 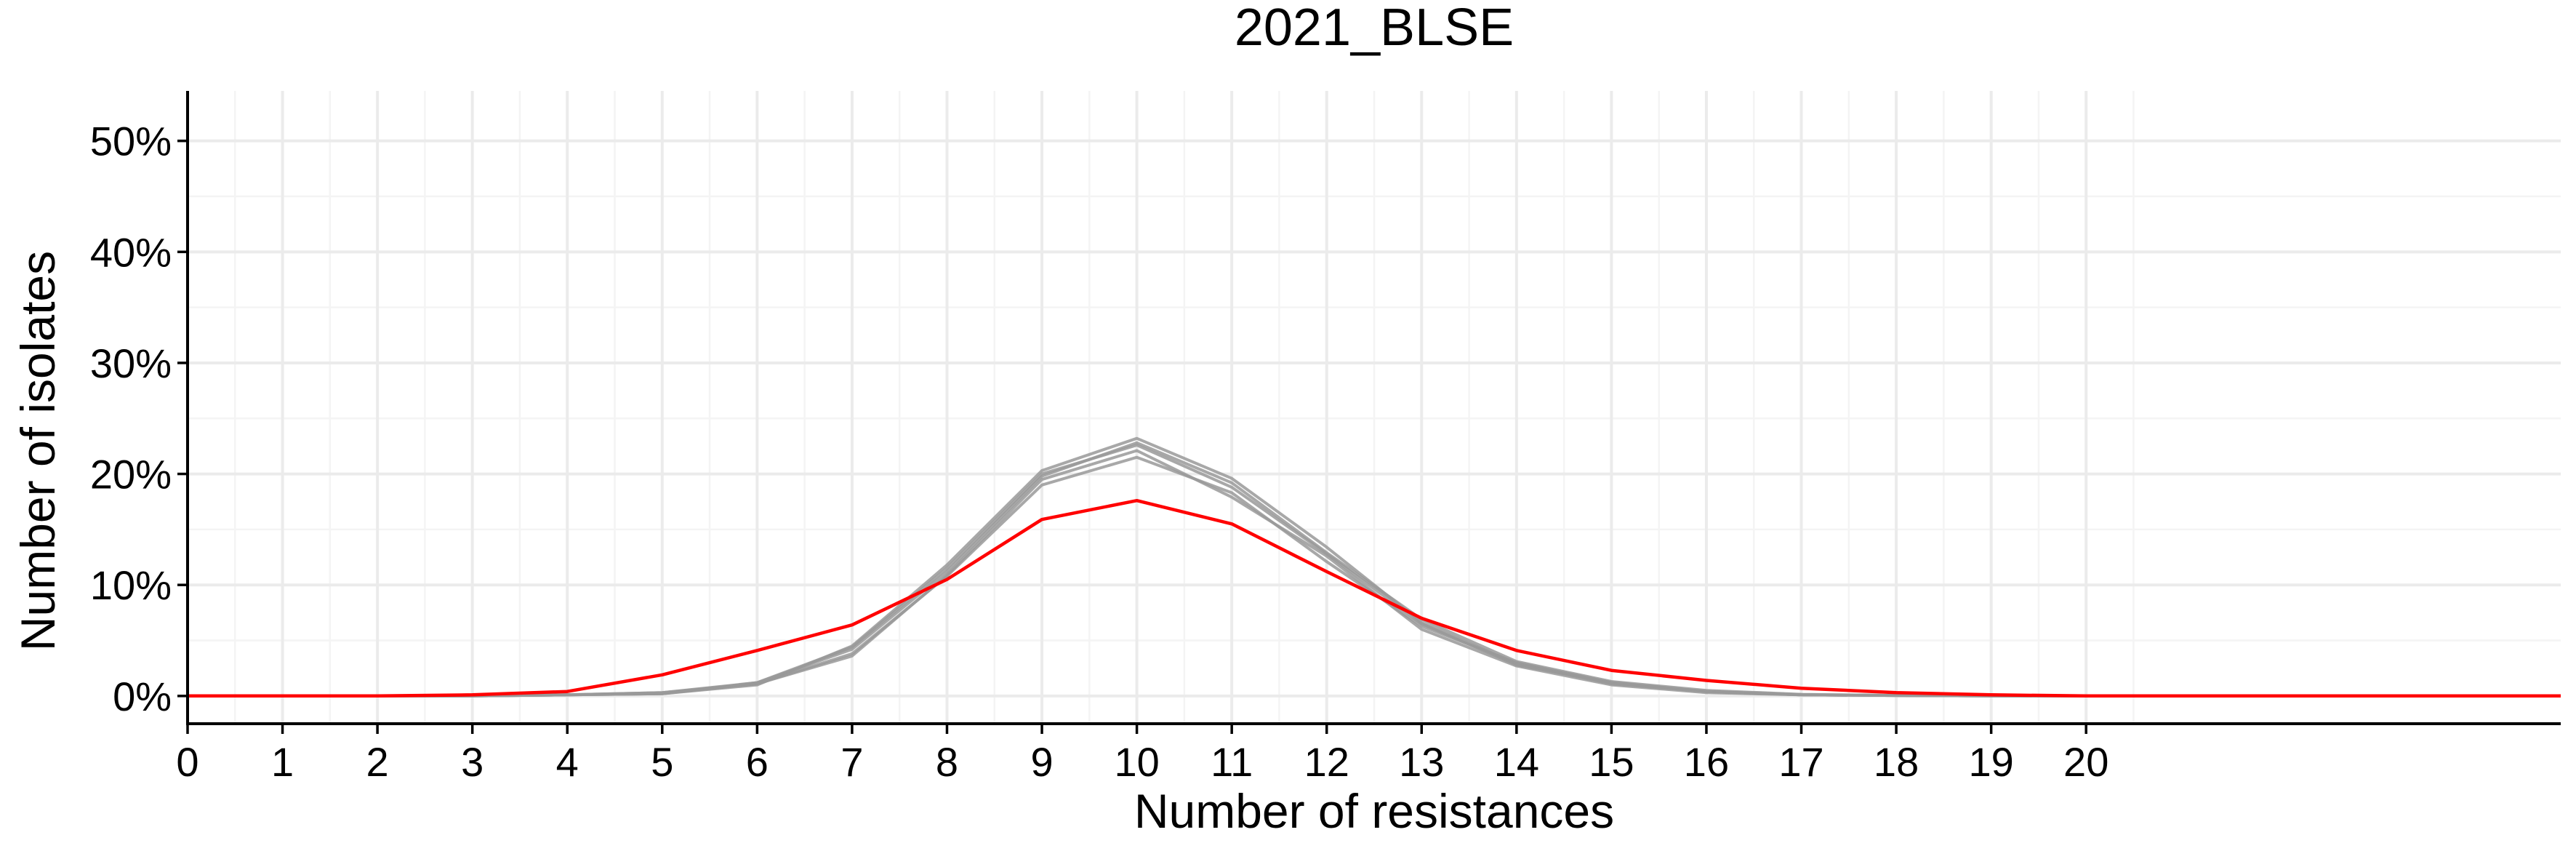 What do you see at coordinates (187, 762) in the screenshot?
I see `x-tick-label: 0` at bounding box center [187, 762].